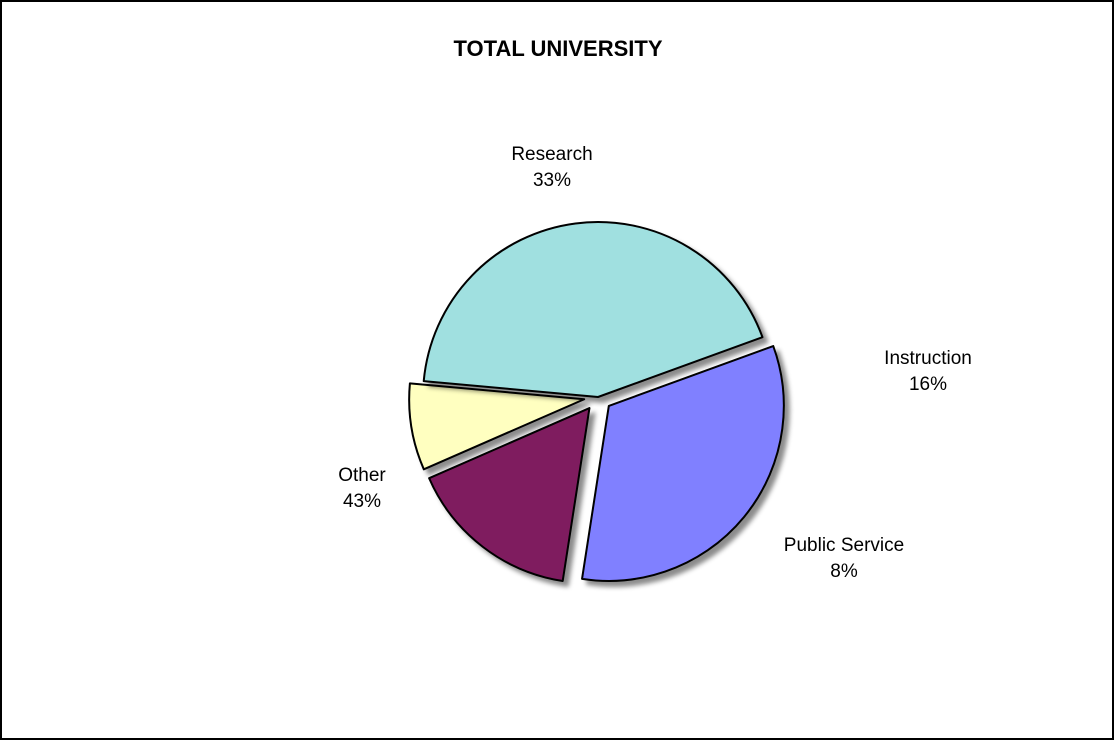  Describe the element at coordinates (844, 571) in the screenshot. I see `slice-percent-public-service: 8%` at that location.